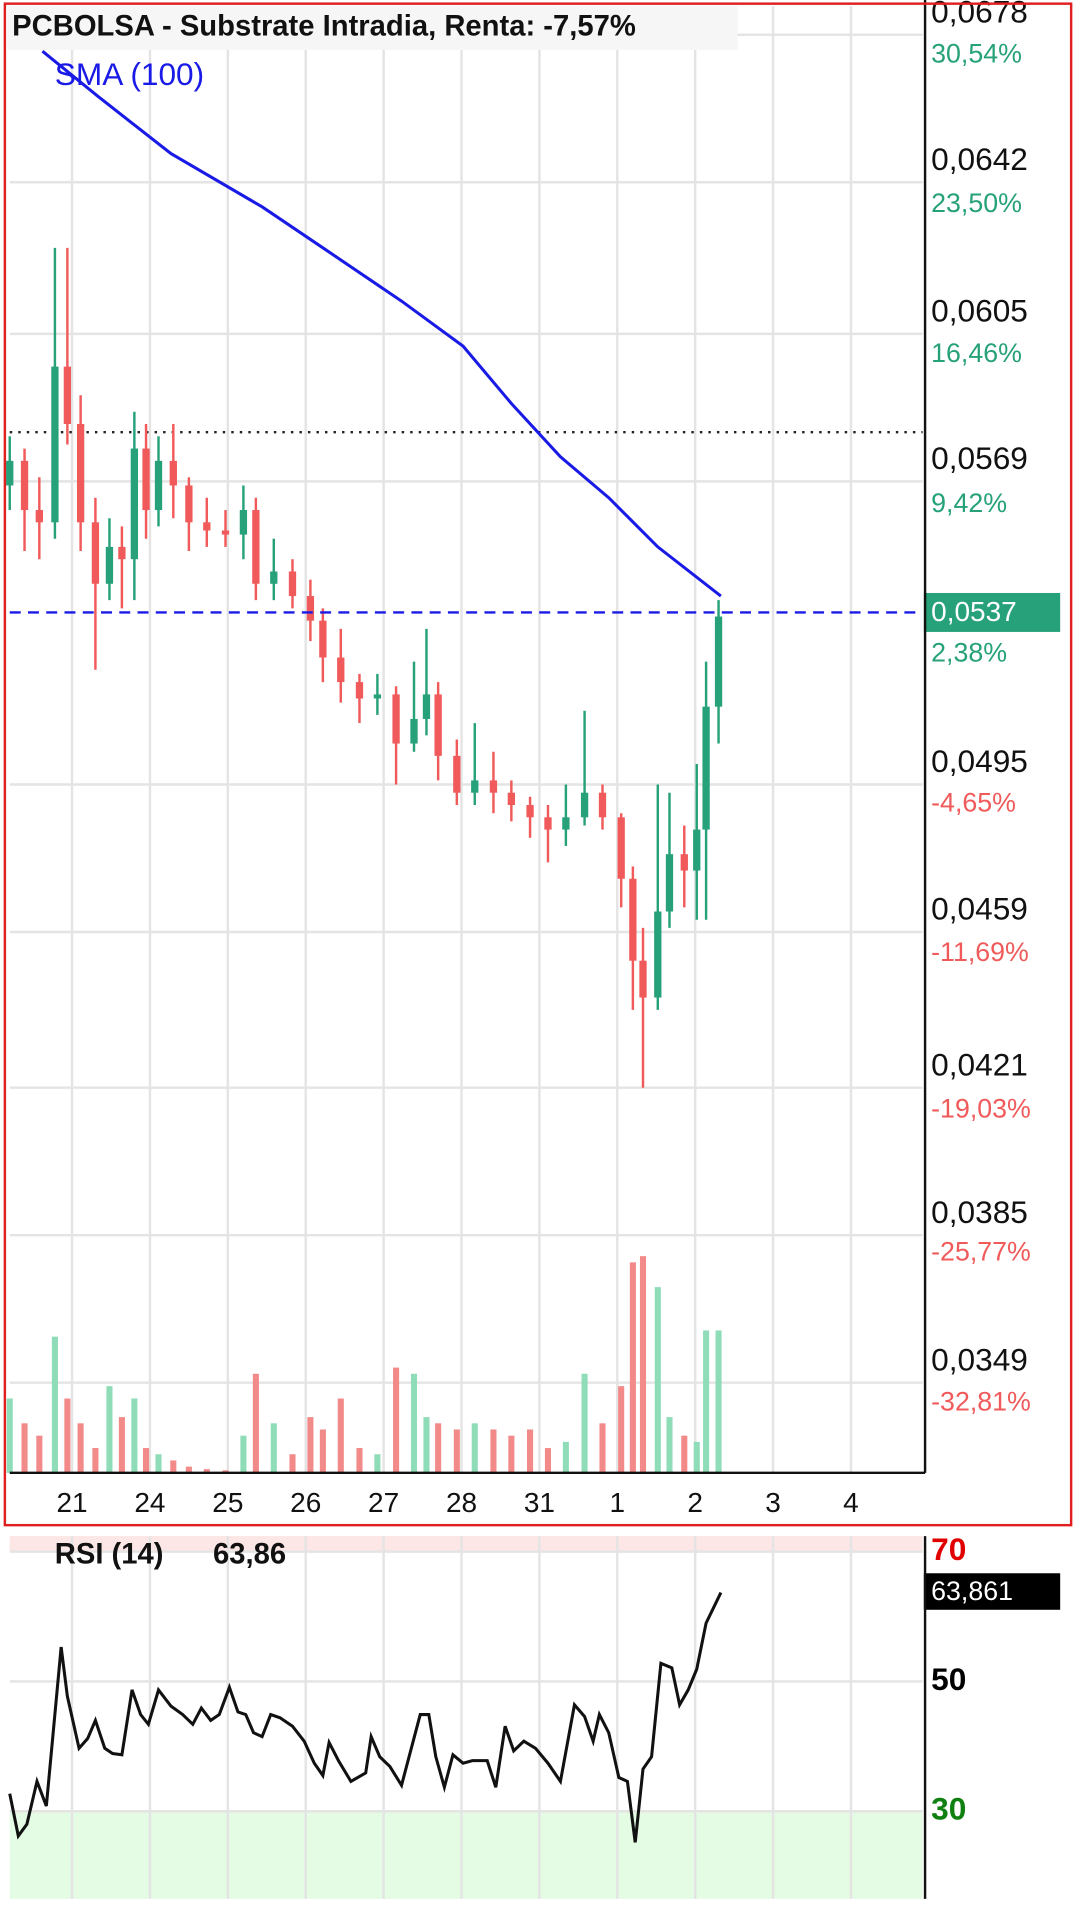  Describe the element at coordinates (948, 1549) in the screenshot. I see `y-tick-label: 70` at that location.